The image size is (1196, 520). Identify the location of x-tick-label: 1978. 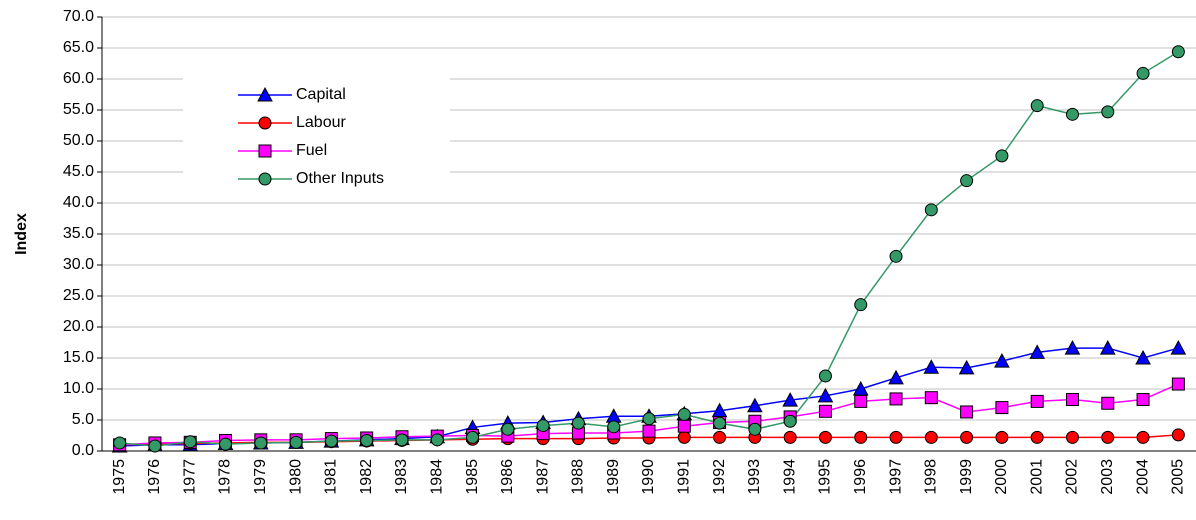
(225, 477).